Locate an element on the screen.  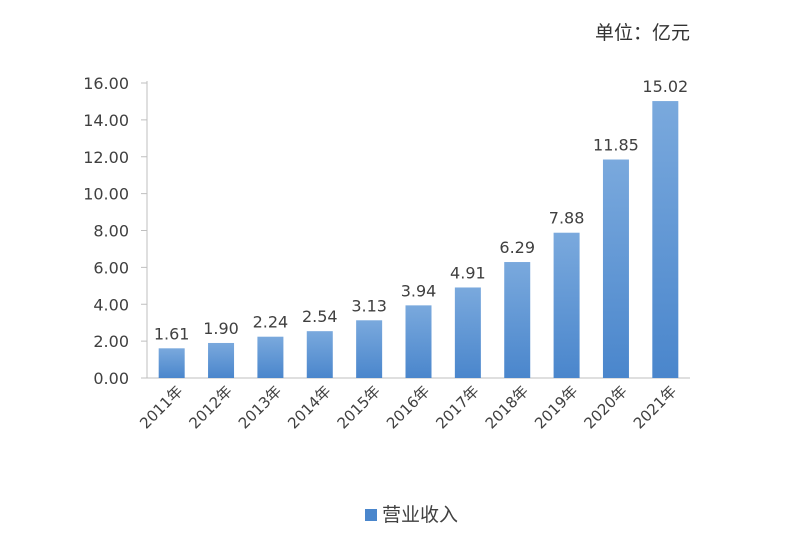
bar-2019年 is located at coordinates (566, 305).